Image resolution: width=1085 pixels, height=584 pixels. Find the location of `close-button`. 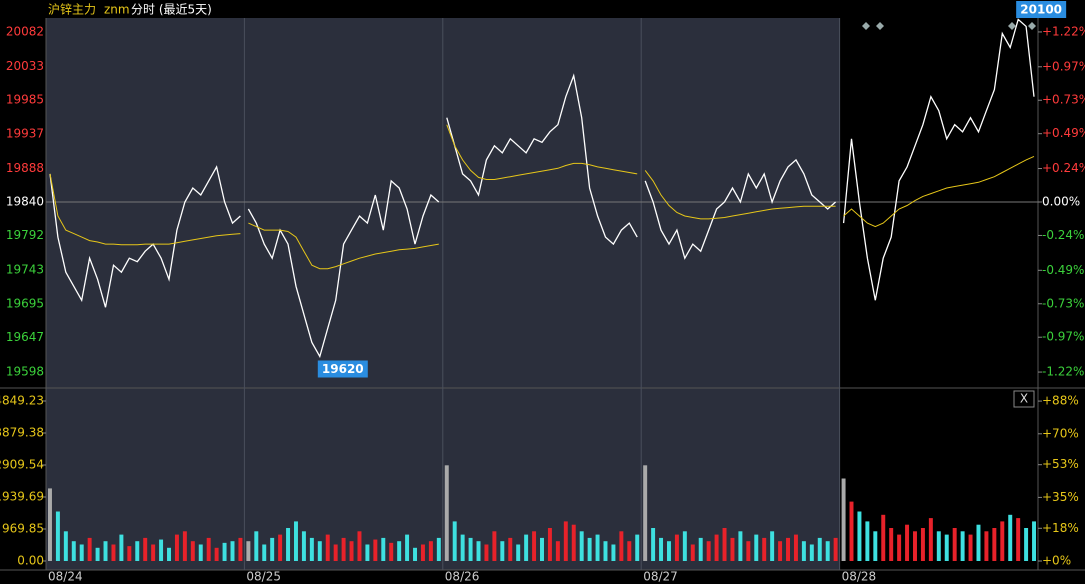

close-button is located at coordinates (1024, 399).